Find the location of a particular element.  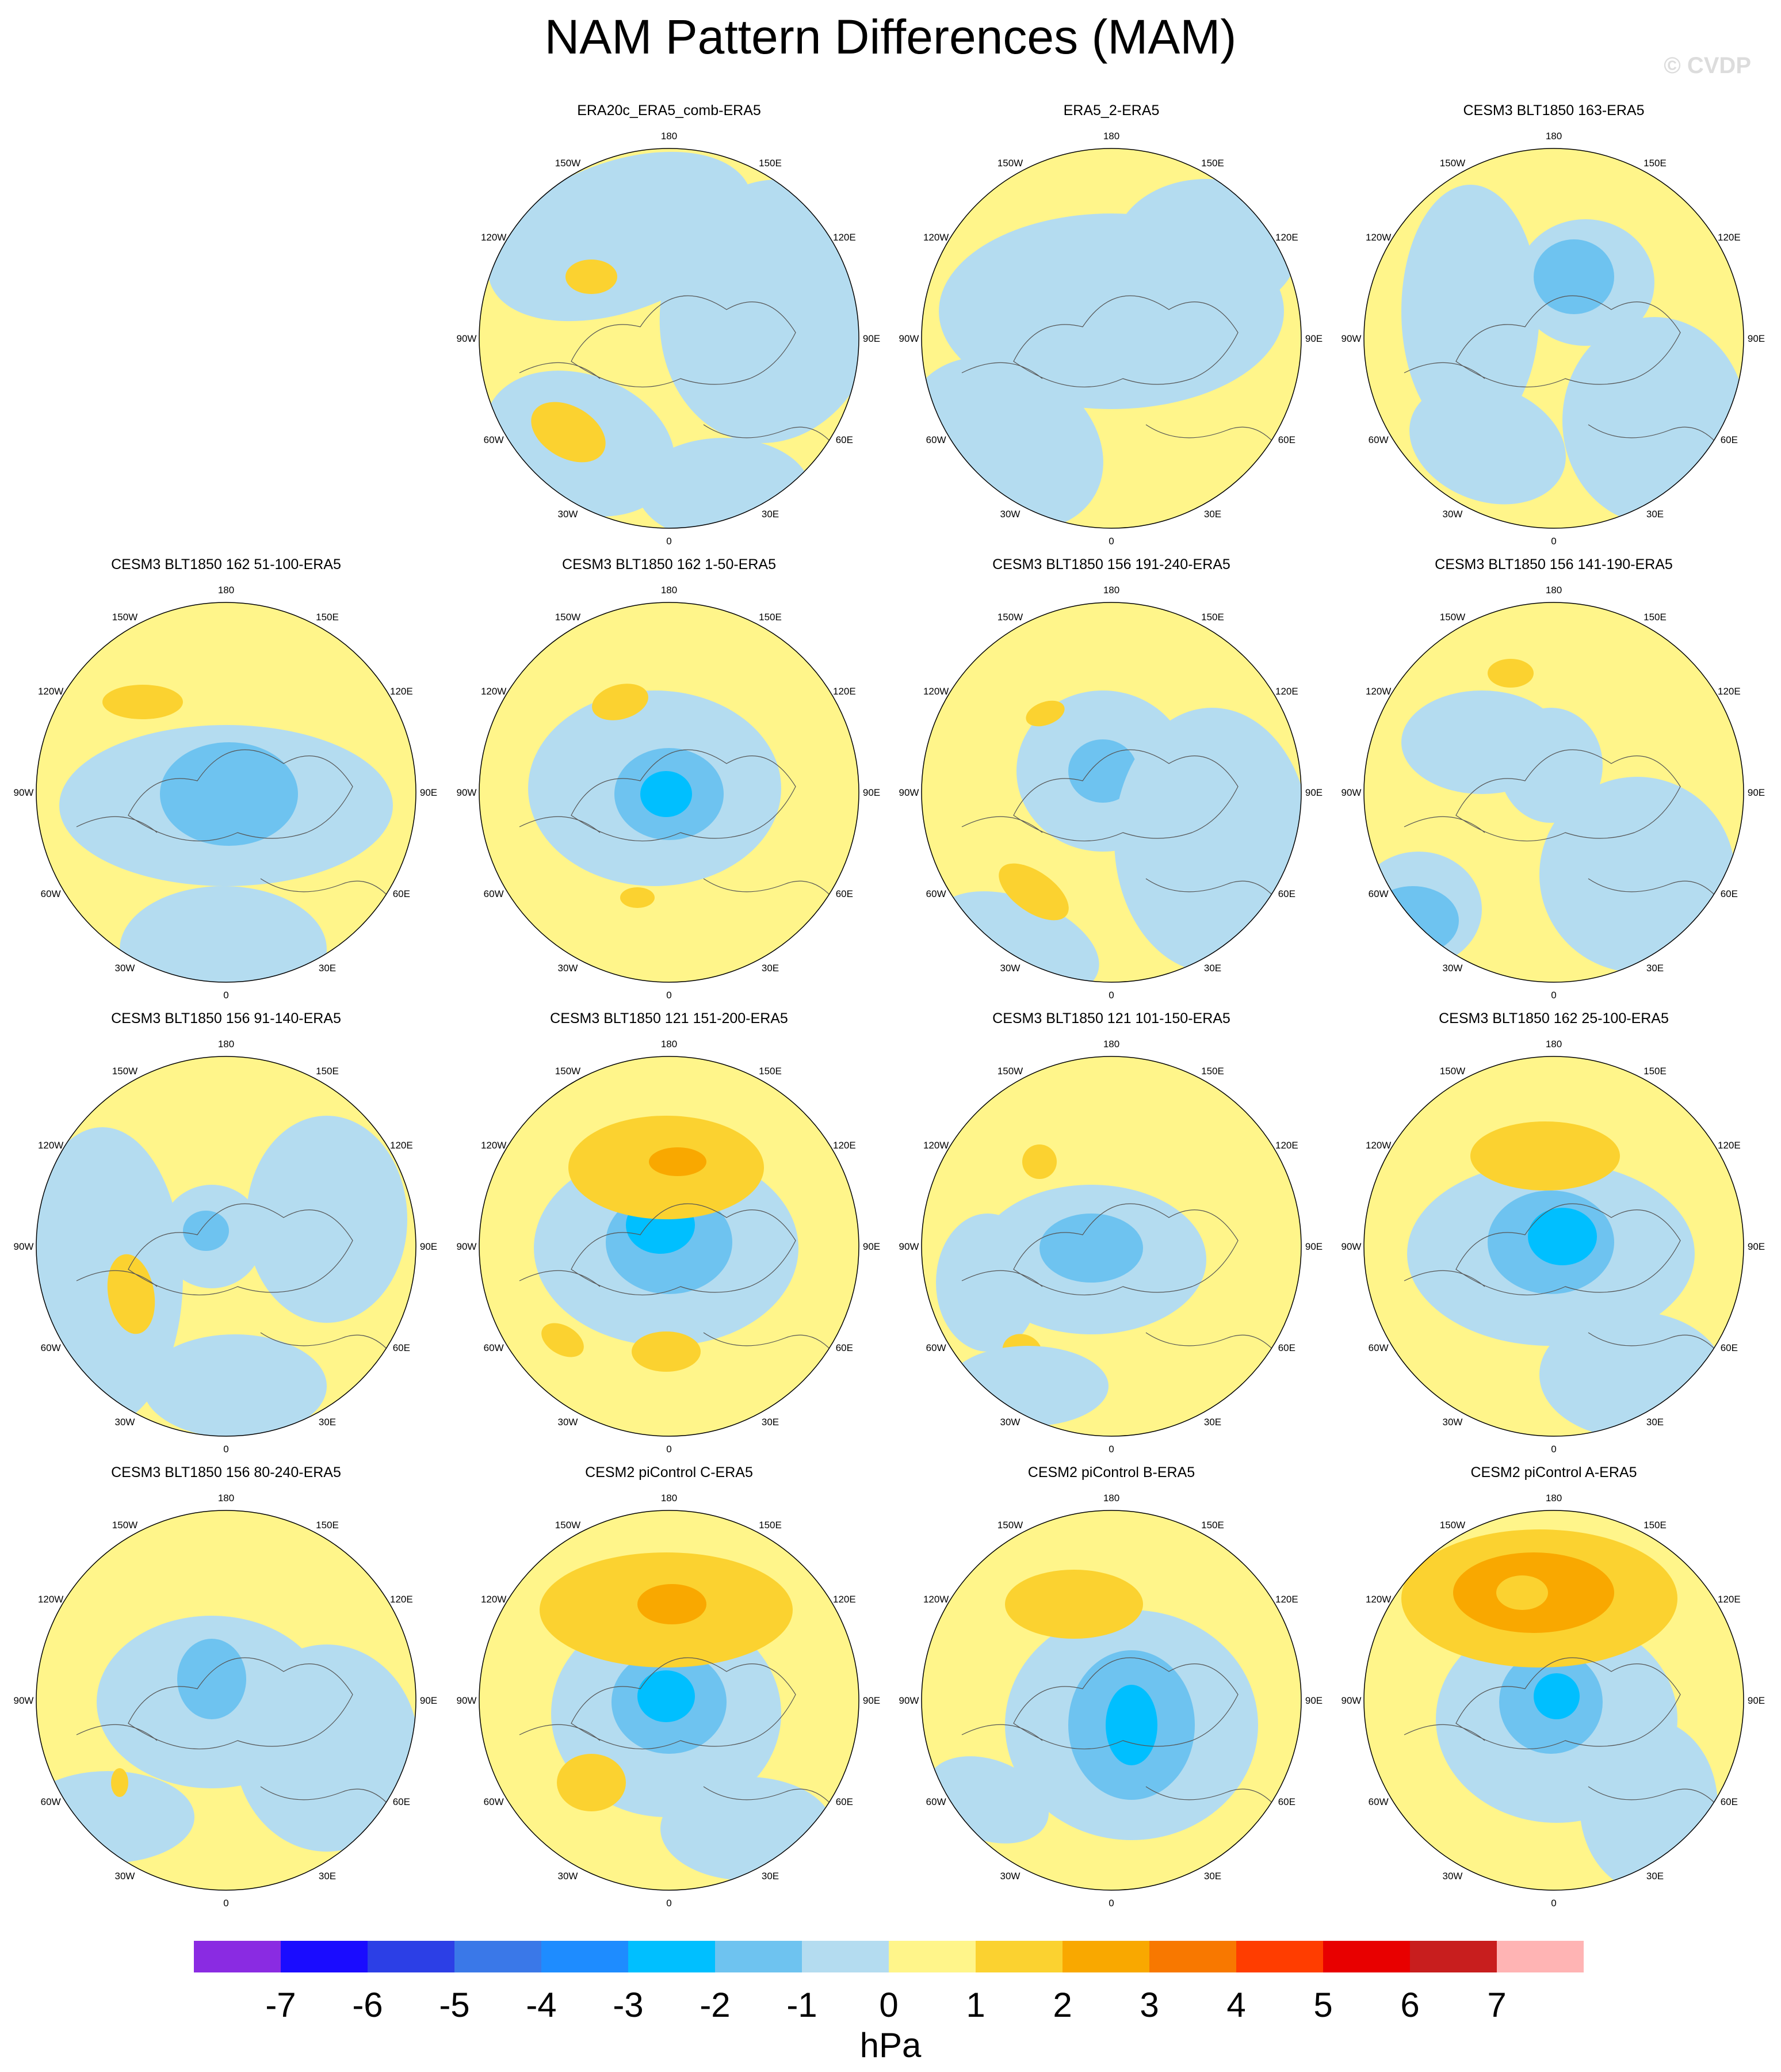

colorbar-units: hPa is located at coordinates (891, 2045).